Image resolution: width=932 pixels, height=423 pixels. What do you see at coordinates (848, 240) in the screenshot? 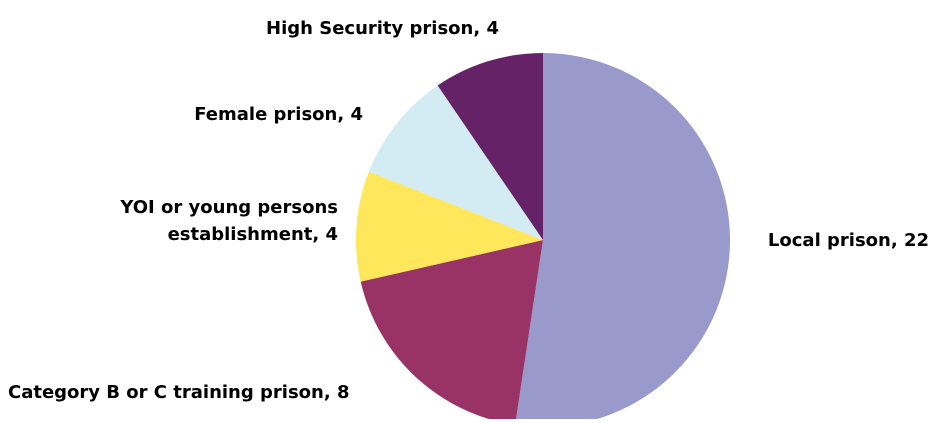
I see `slice-label-1: Local prison, 22` at bounding box center [848, 240].